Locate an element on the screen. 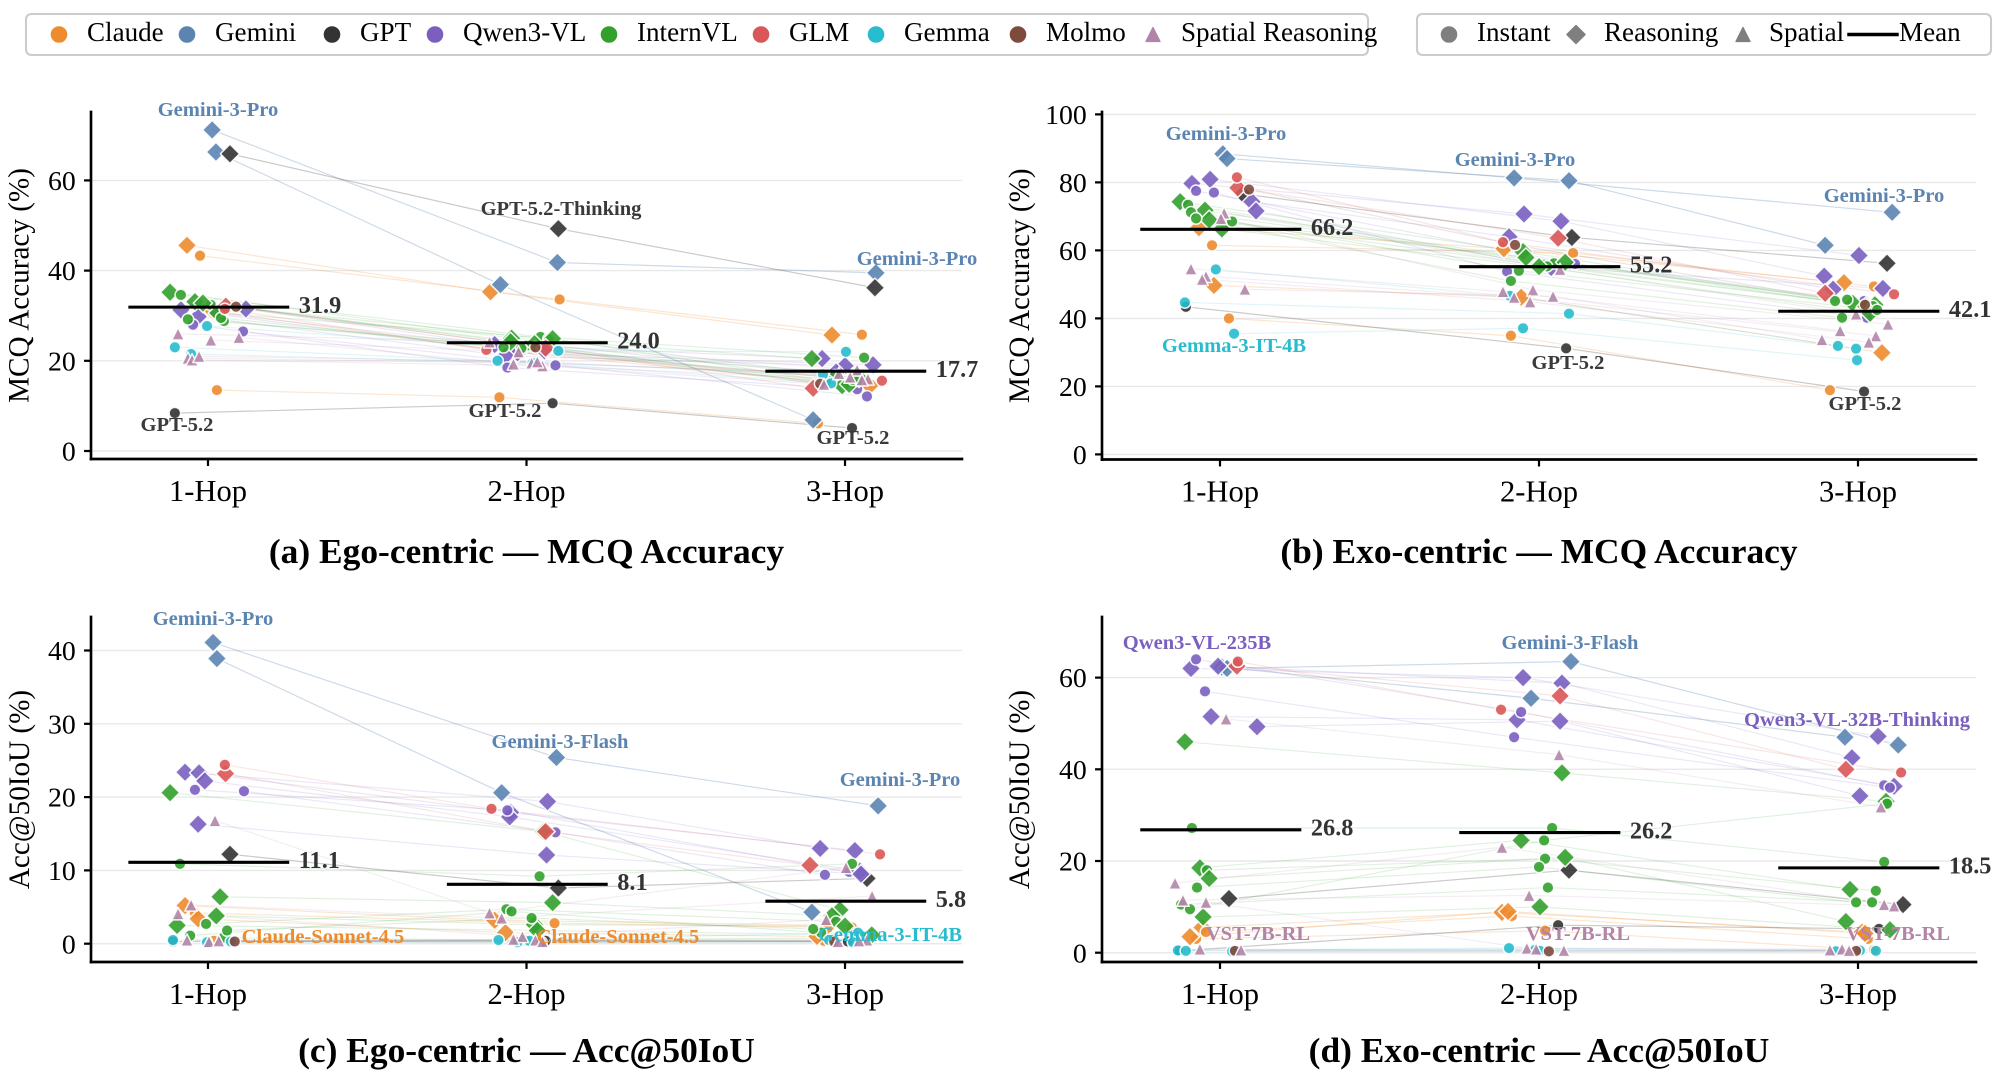 This screenshot has height=1083, width=2000. svg-text: Spatial is located at coordinates (1806, 32).